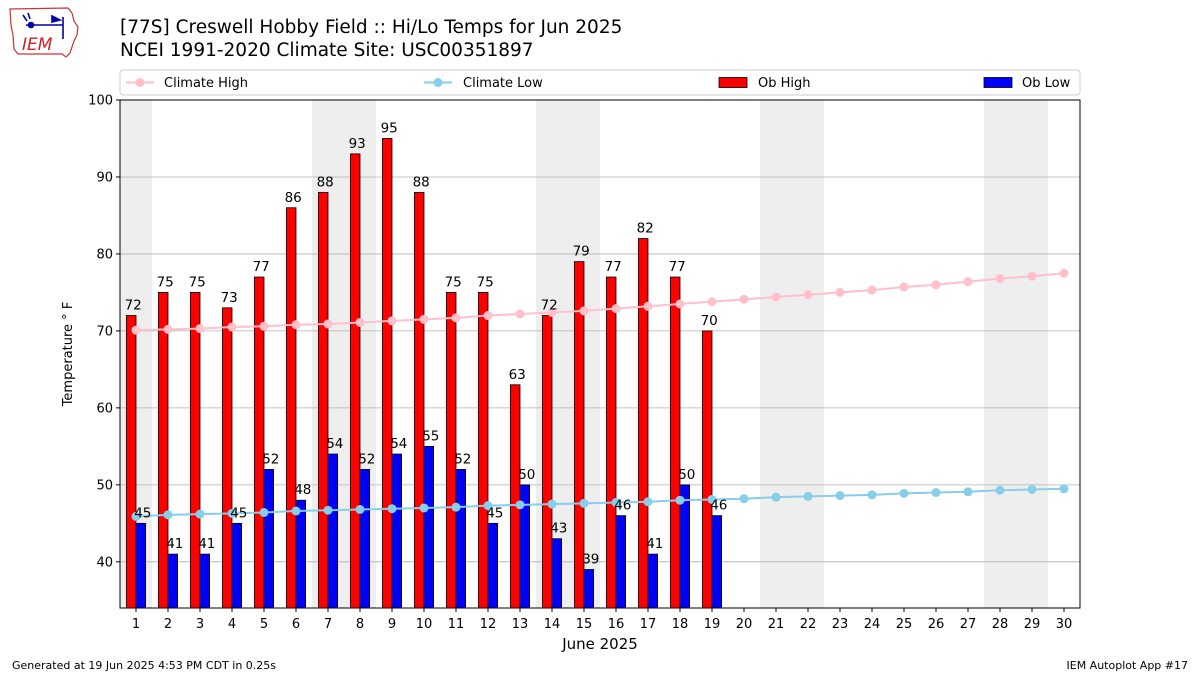 This screenshot has width=1200, height=675. I want to click on legend-climate-low-label: Climate Low, so click(503, 83).